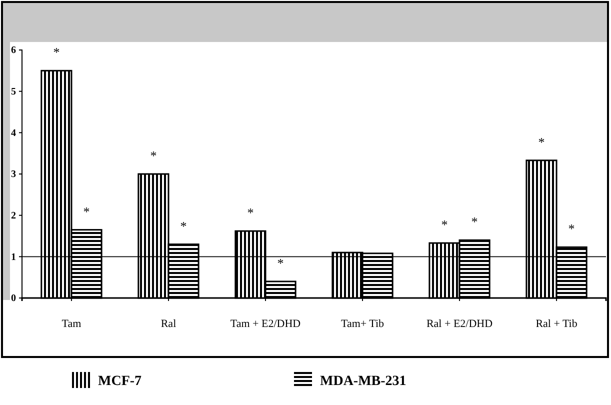 The width and height of the screenshot is (611, 405). Describe the element at coordinates (362, 324) in the screenshot. I see `x-tick-label: Tam+ Tib` at that location.